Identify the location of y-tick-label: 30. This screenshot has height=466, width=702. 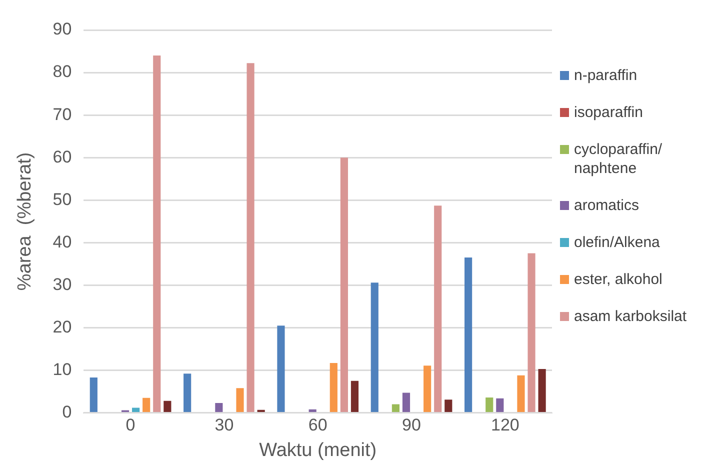
(62, 284).